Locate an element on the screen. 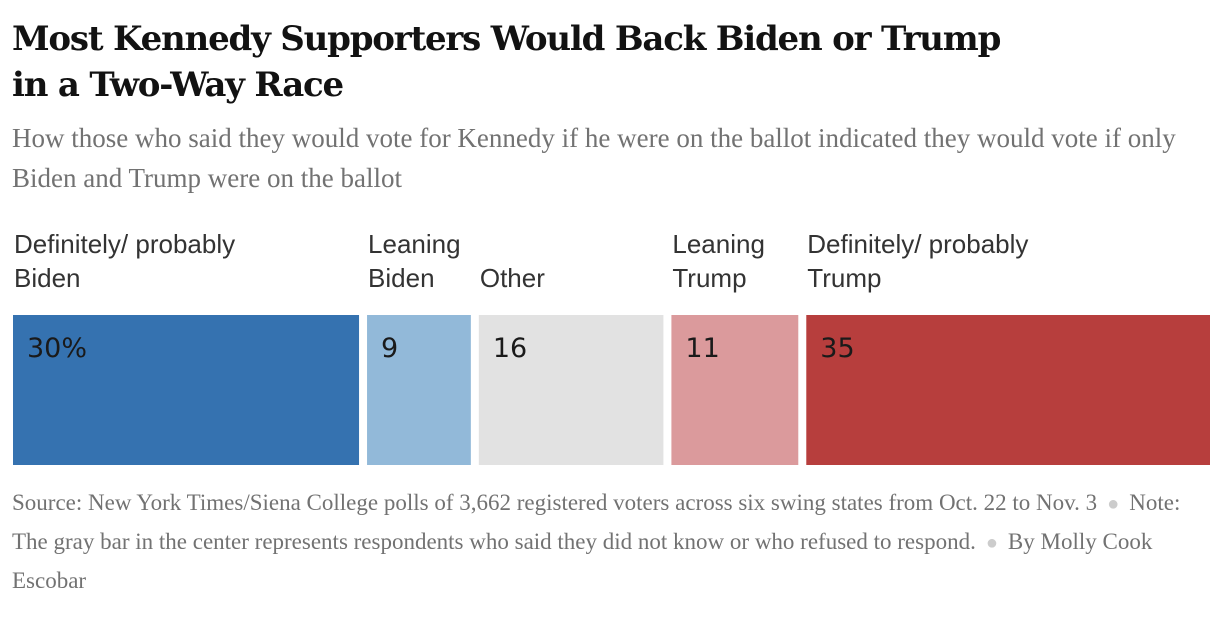 Image resolution: width=1230 pixels, height=620 pixels. category-label-leaning-trump: Trump is located at coordinates (709, 278).